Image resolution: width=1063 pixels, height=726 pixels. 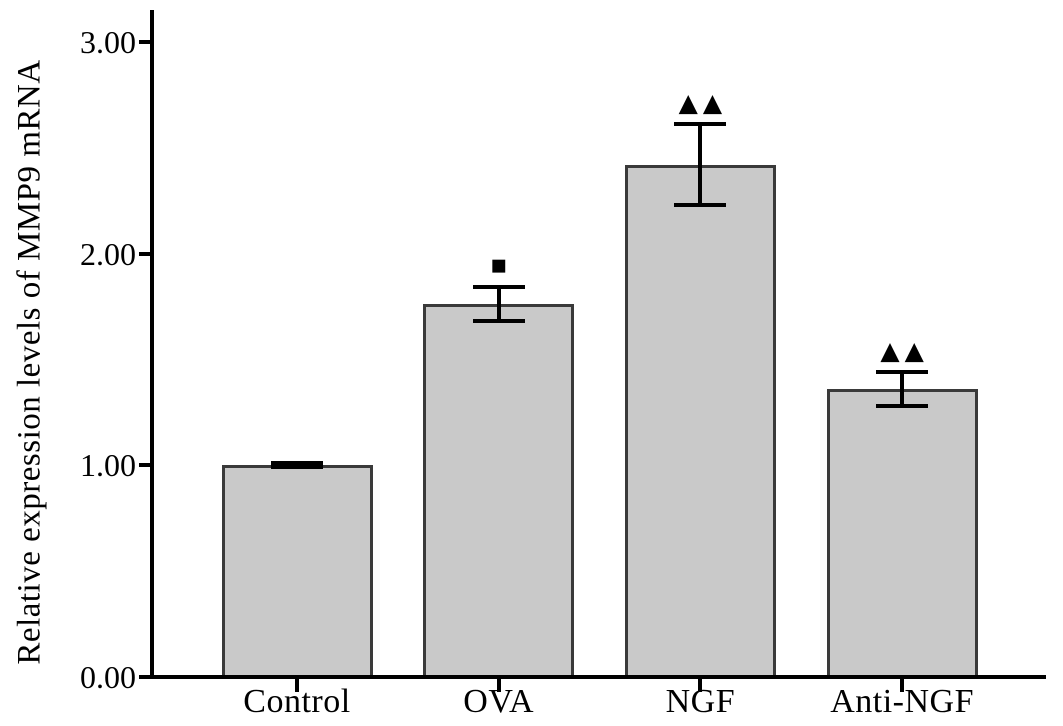 I want to click on x-axis-line, so click(x=597, y=677).